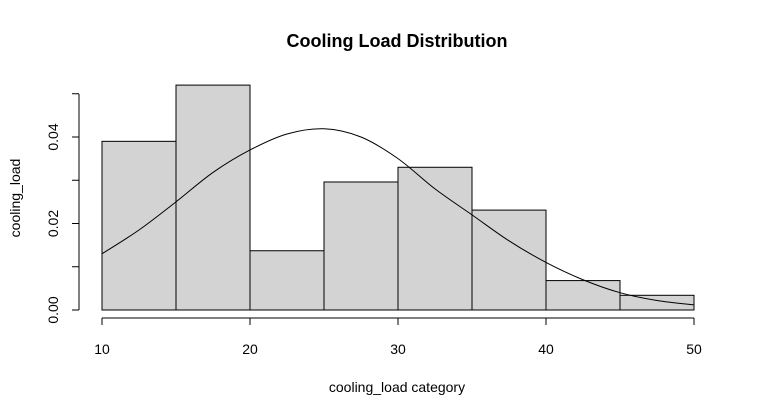 The height and width of the screenshot is (417, 758). Describe the element at coordinates (397, 41) in the screenshot. I see `chart-title: Cooling Load Distribution` at that location.